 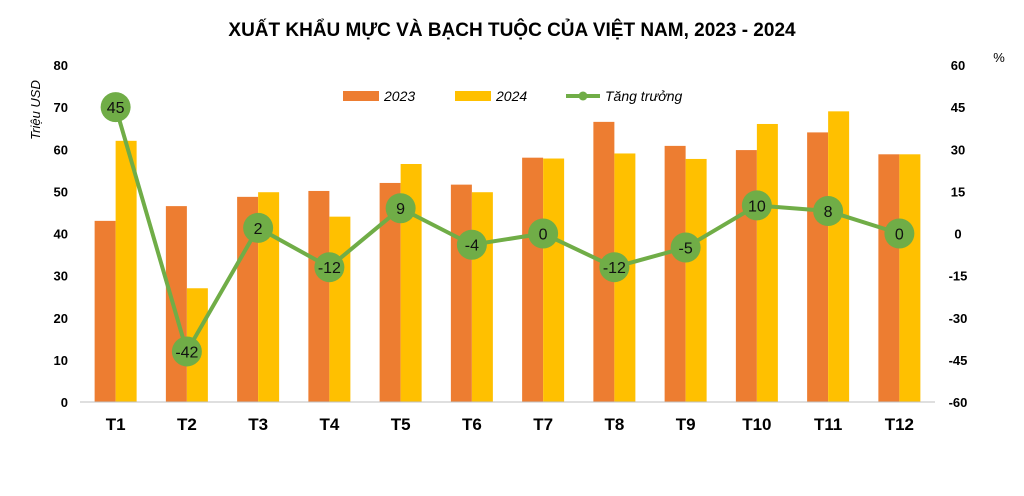 I want to click on bar-2024-T7, so click(x=554, y=280).